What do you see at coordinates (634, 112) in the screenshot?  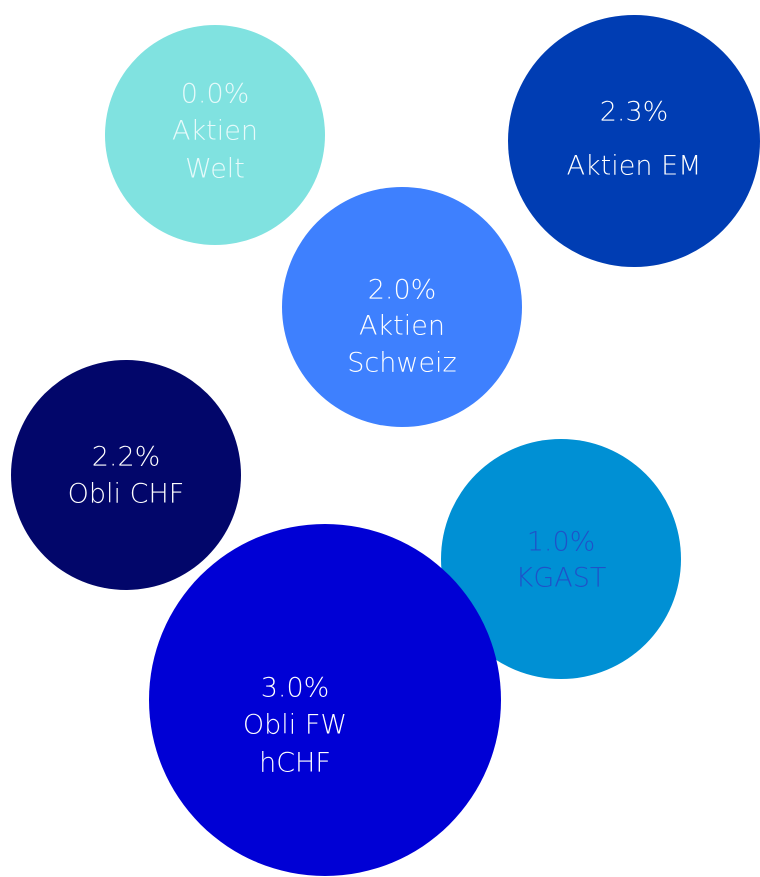 I see `bubble-value: 2.3%` at bounding box center [634, 112].